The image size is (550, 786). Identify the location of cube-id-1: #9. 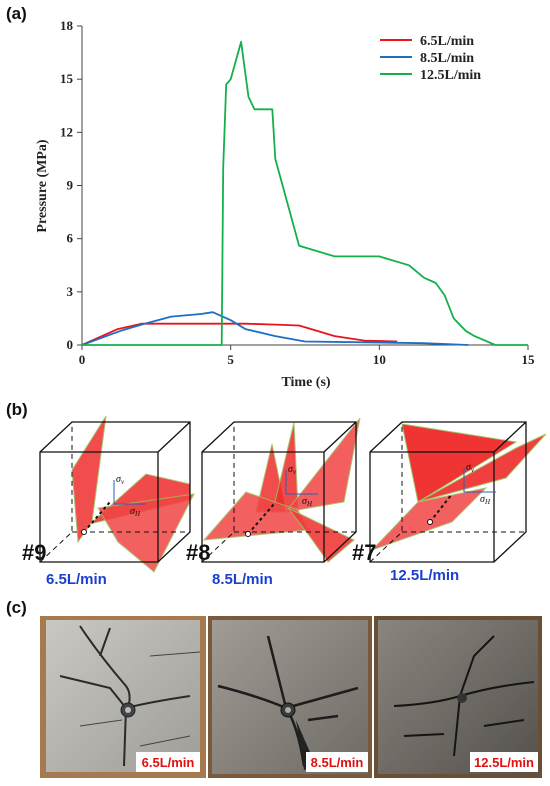
(34, 552).